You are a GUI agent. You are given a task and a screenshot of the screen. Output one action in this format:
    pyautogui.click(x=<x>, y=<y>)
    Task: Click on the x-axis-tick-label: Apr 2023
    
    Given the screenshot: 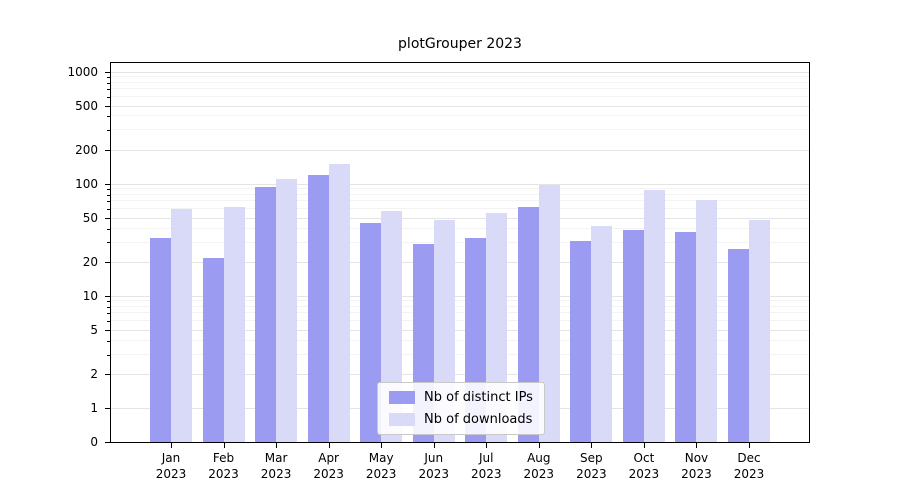 What is the action you would take?
    pyautogui.click(x=328, y=466)
    